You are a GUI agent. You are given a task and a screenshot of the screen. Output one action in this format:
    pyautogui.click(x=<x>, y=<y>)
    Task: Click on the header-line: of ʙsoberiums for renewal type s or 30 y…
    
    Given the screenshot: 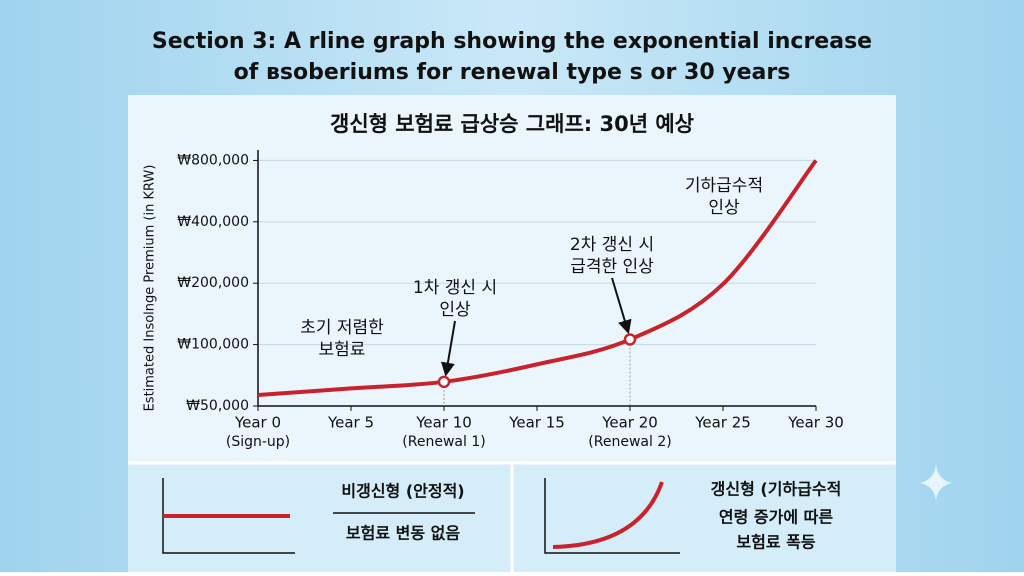 What is the action you would take?
    pyautogui.click(x=512, y=72)
    